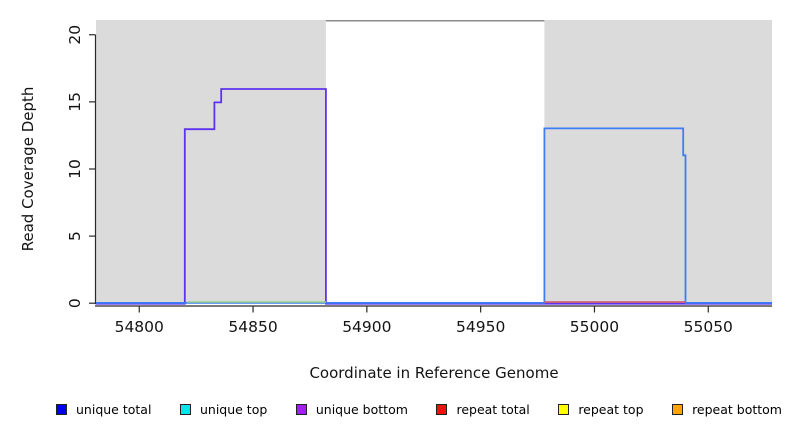 The image size is (792, 432). I want to click on legend-label: unique top, so click(233, 409).